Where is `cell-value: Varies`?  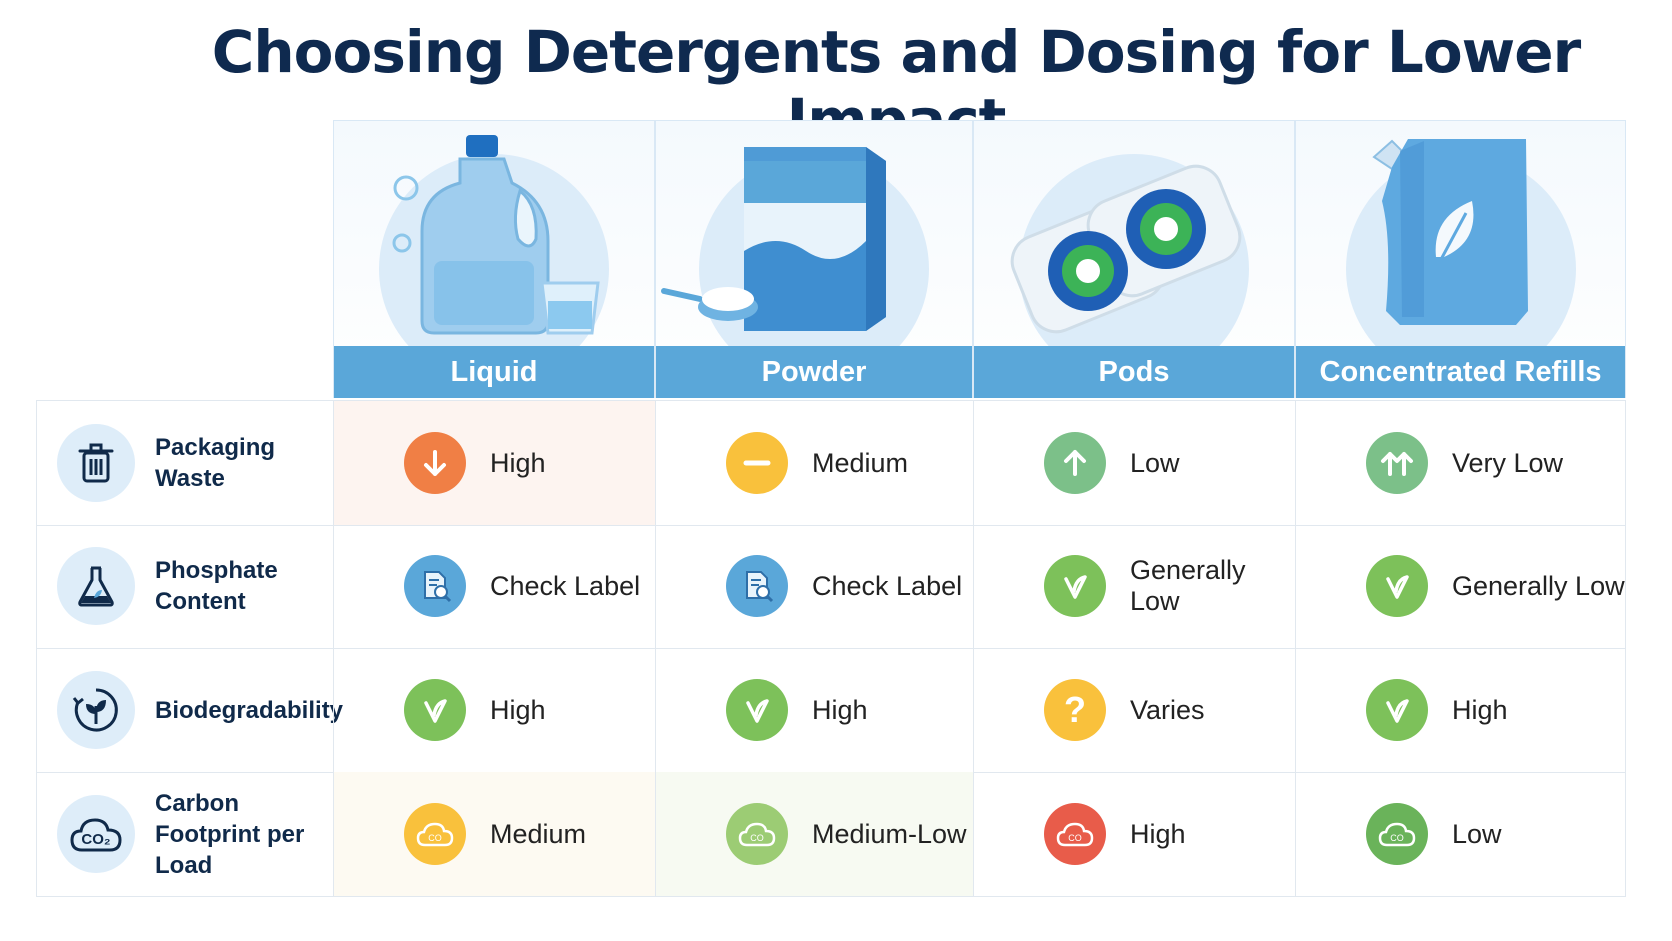 cell-value: Varies is located at coordinates (1167, 709).